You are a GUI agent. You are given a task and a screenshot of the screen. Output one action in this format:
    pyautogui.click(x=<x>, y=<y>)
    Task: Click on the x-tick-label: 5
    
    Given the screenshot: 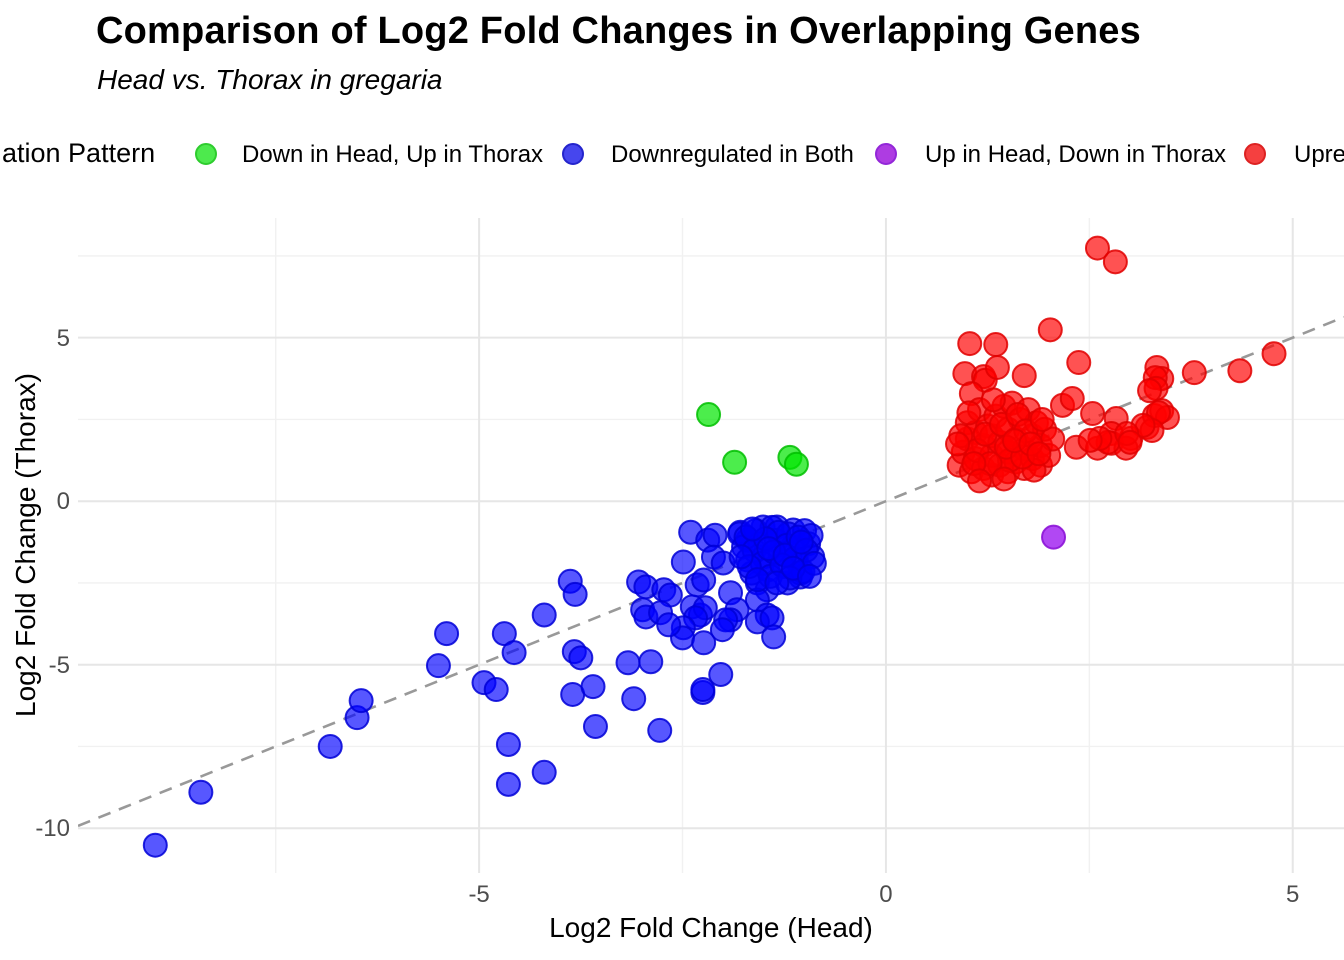 What is the action you would take?
    pyautogui.click(x=1293, y=894)
    